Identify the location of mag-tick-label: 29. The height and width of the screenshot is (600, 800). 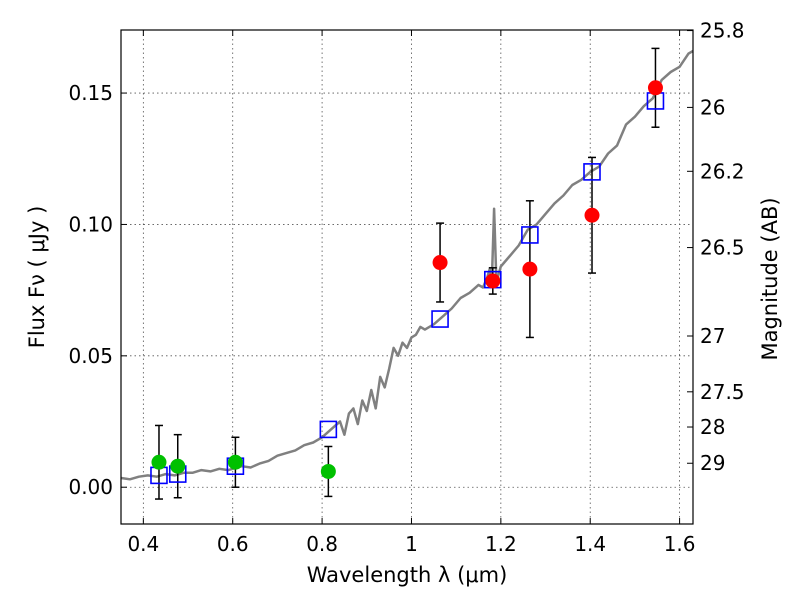
(712, 463).